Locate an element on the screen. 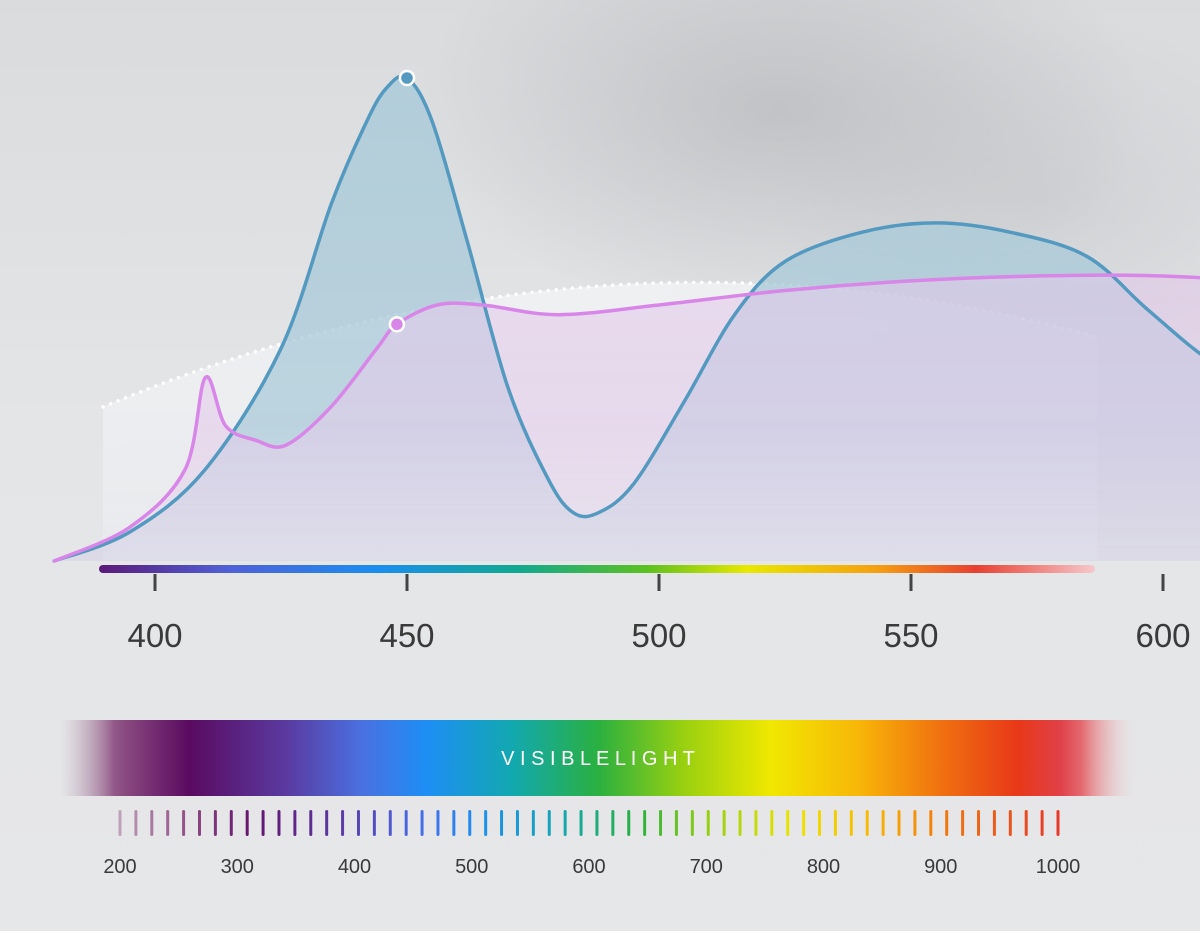 Image resolution: width=1200 pixels, height=931 pixels. scale-label-800: 800 is located at coordinates (823, 867).